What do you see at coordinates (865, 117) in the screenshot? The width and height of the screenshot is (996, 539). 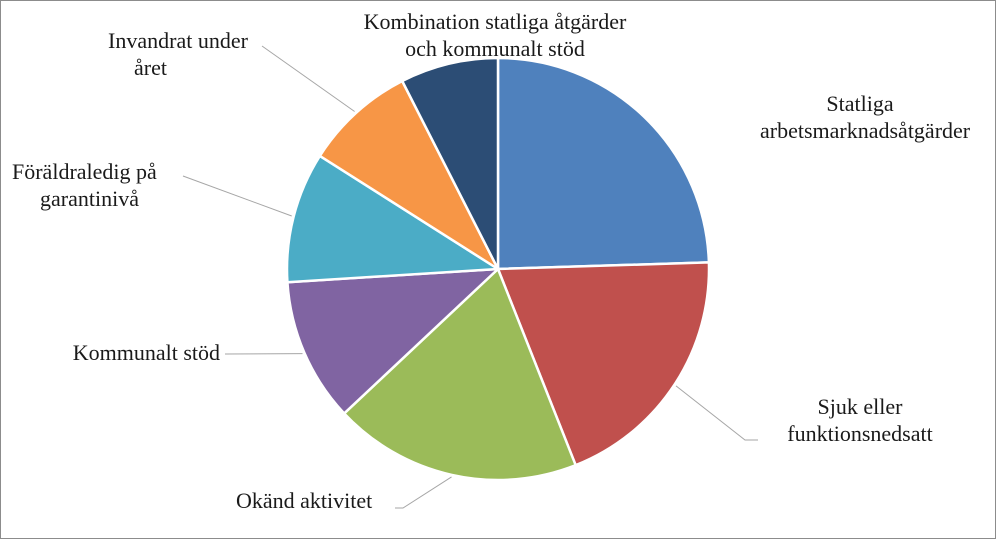 I see `label-statliga: Statliga arbetsmarknadsåtgärder` at bounding box center [865, 117].